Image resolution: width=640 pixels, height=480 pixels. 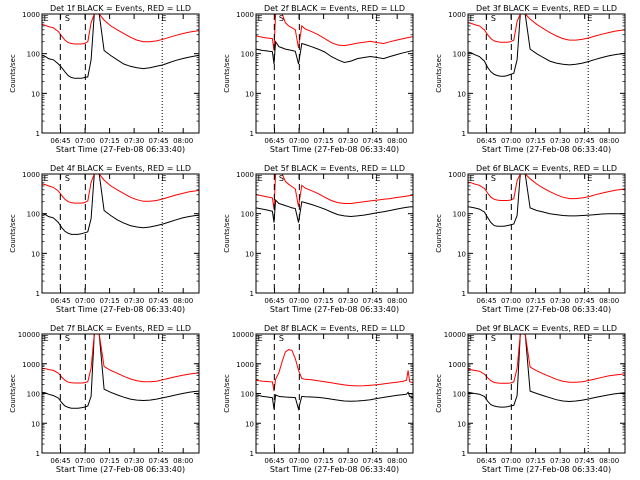 What do you see at coordinates (120, 328) in the screenshot?
I see `panel-title: Det 7f BLACK = Events, RED = LLD` at bounding box center [120, 328].